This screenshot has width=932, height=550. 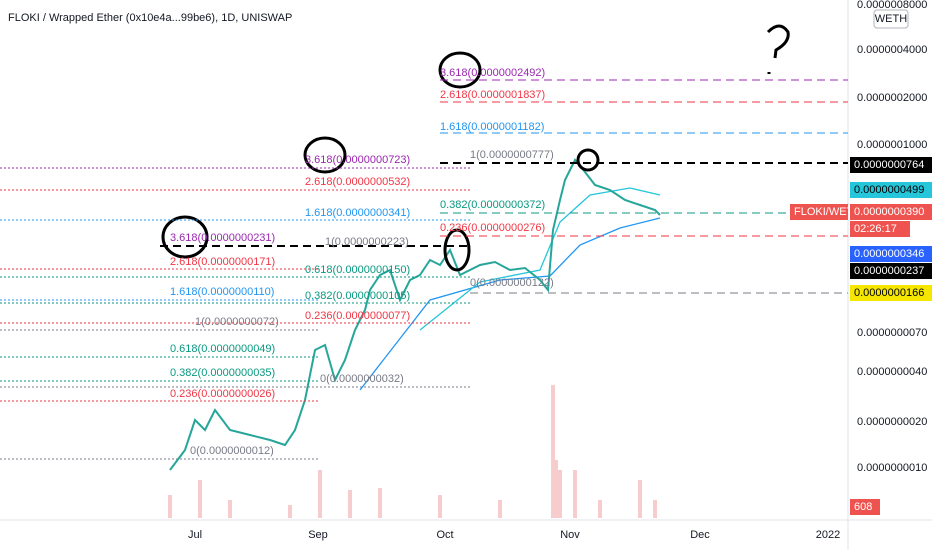 I want to click on fib-label: 0.236(0.0000000026), so click(x=222, y=394).